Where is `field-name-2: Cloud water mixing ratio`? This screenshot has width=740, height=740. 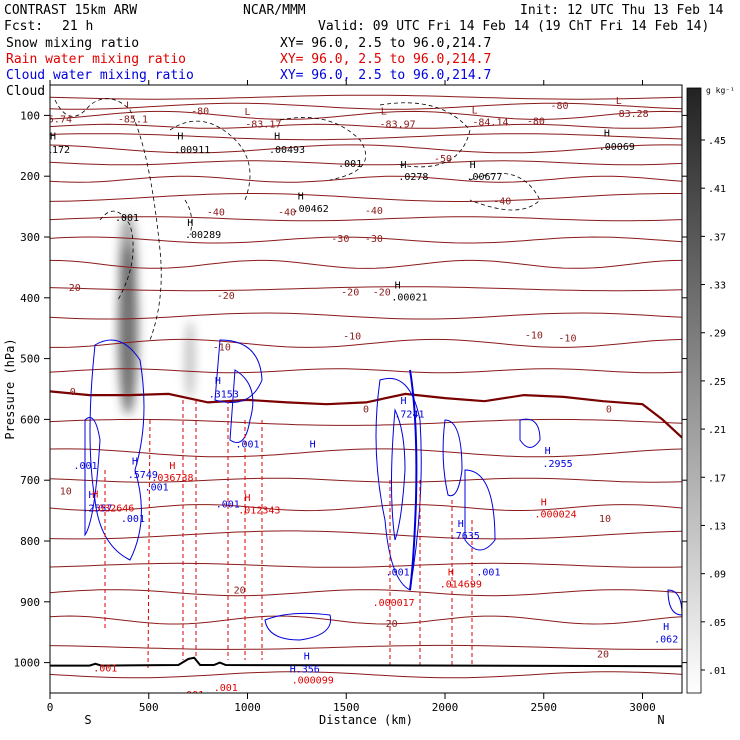 field-name-2: Cloud water mixing ratio is located at coordinates (100, 75).